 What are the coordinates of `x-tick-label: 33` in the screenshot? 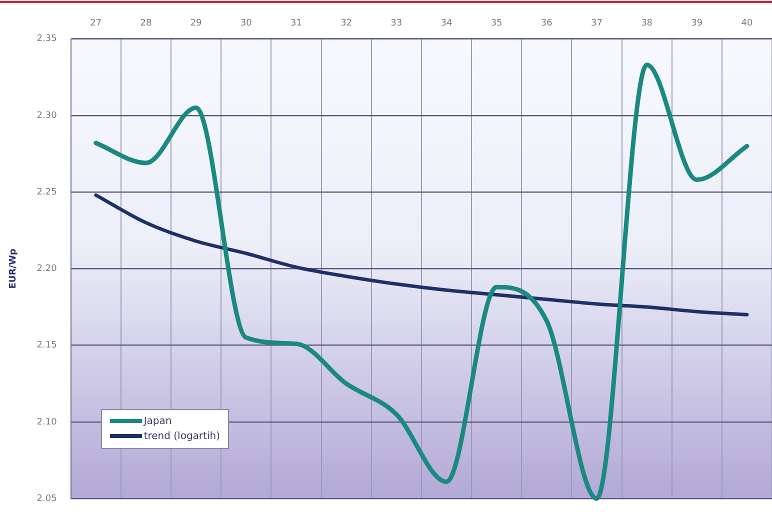 It's located at (396, 23).